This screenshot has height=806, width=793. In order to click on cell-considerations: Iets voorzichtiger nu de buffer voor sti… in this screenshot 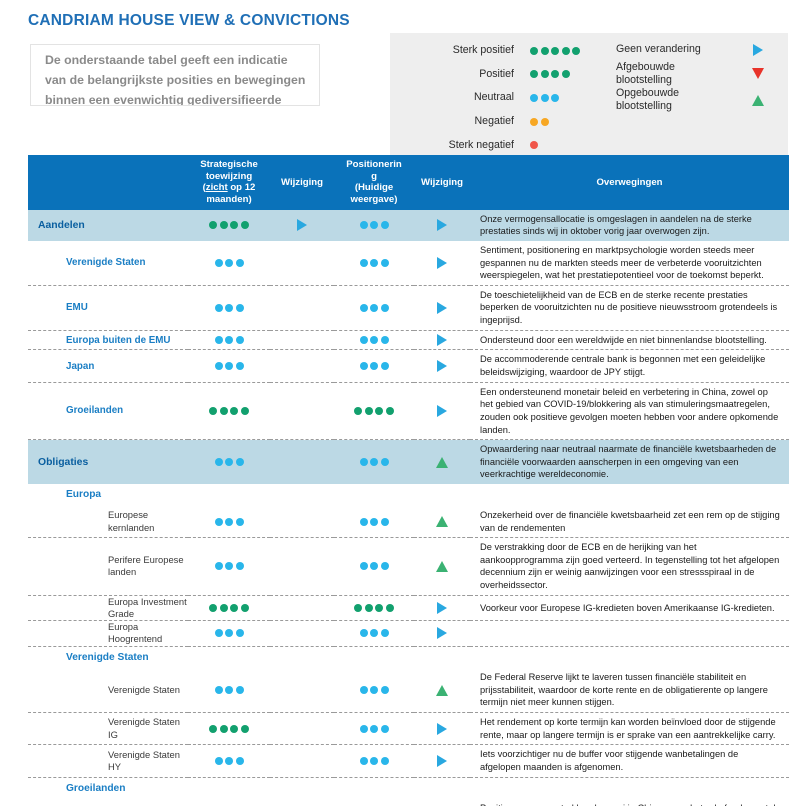, I will do `click(629, 761)`.